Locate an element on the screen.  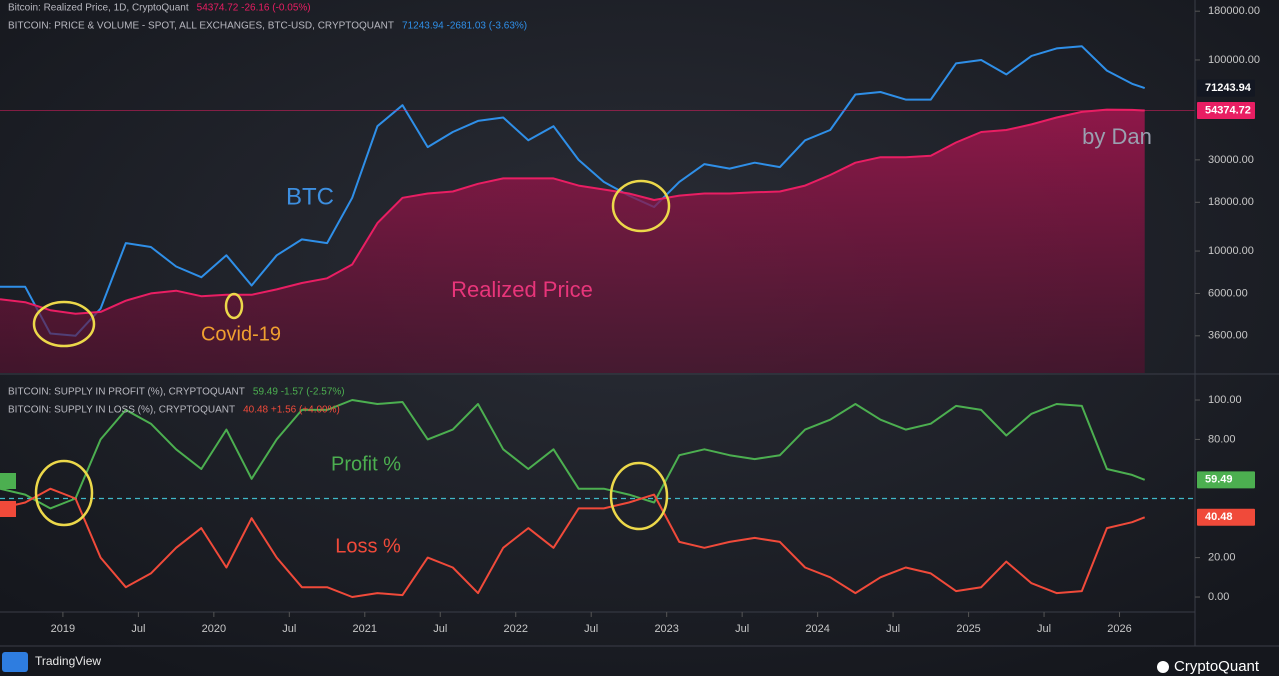
y-tick-label: 20.00 is located at coordinates (1222, 558).